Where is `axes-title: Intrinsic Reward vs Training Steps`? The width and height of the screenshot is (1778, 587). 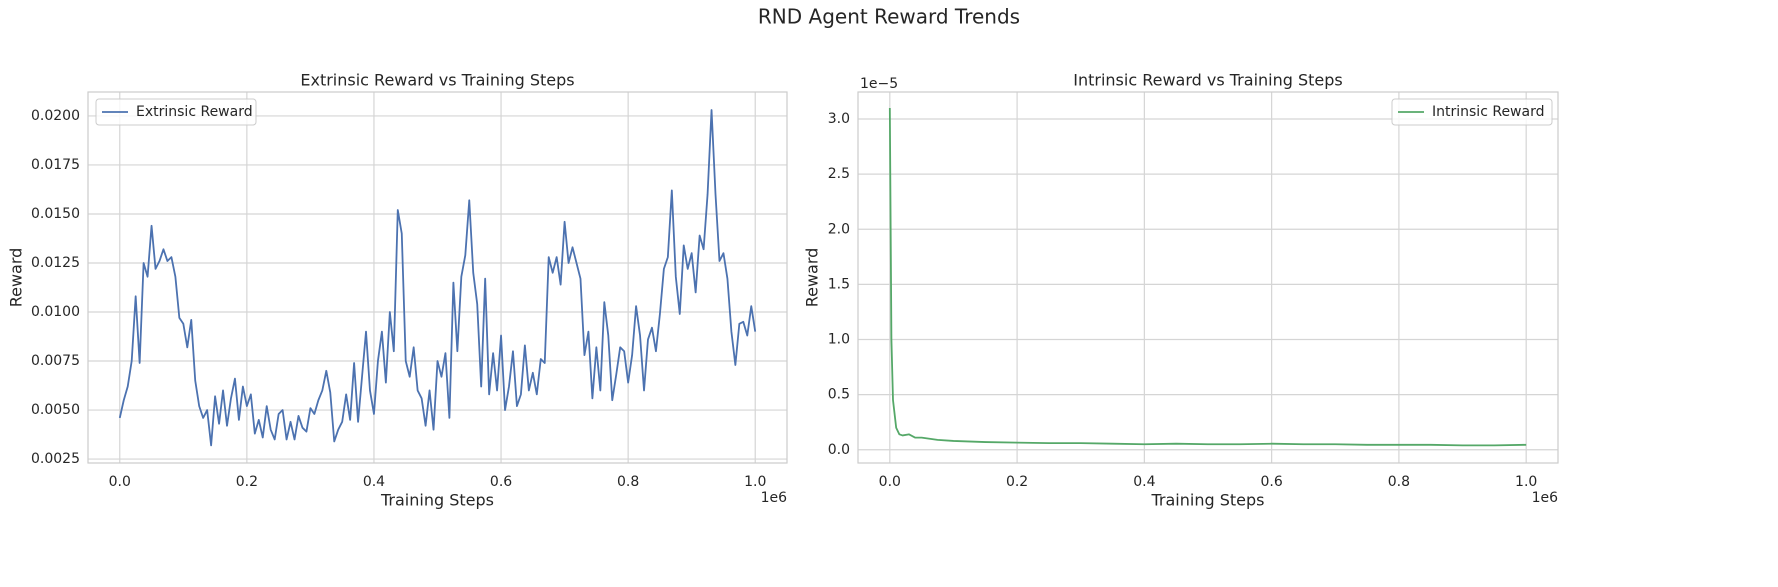
axes-title: Intrinsic Reward vs Training Steps is located at coordinates (1208, 80).